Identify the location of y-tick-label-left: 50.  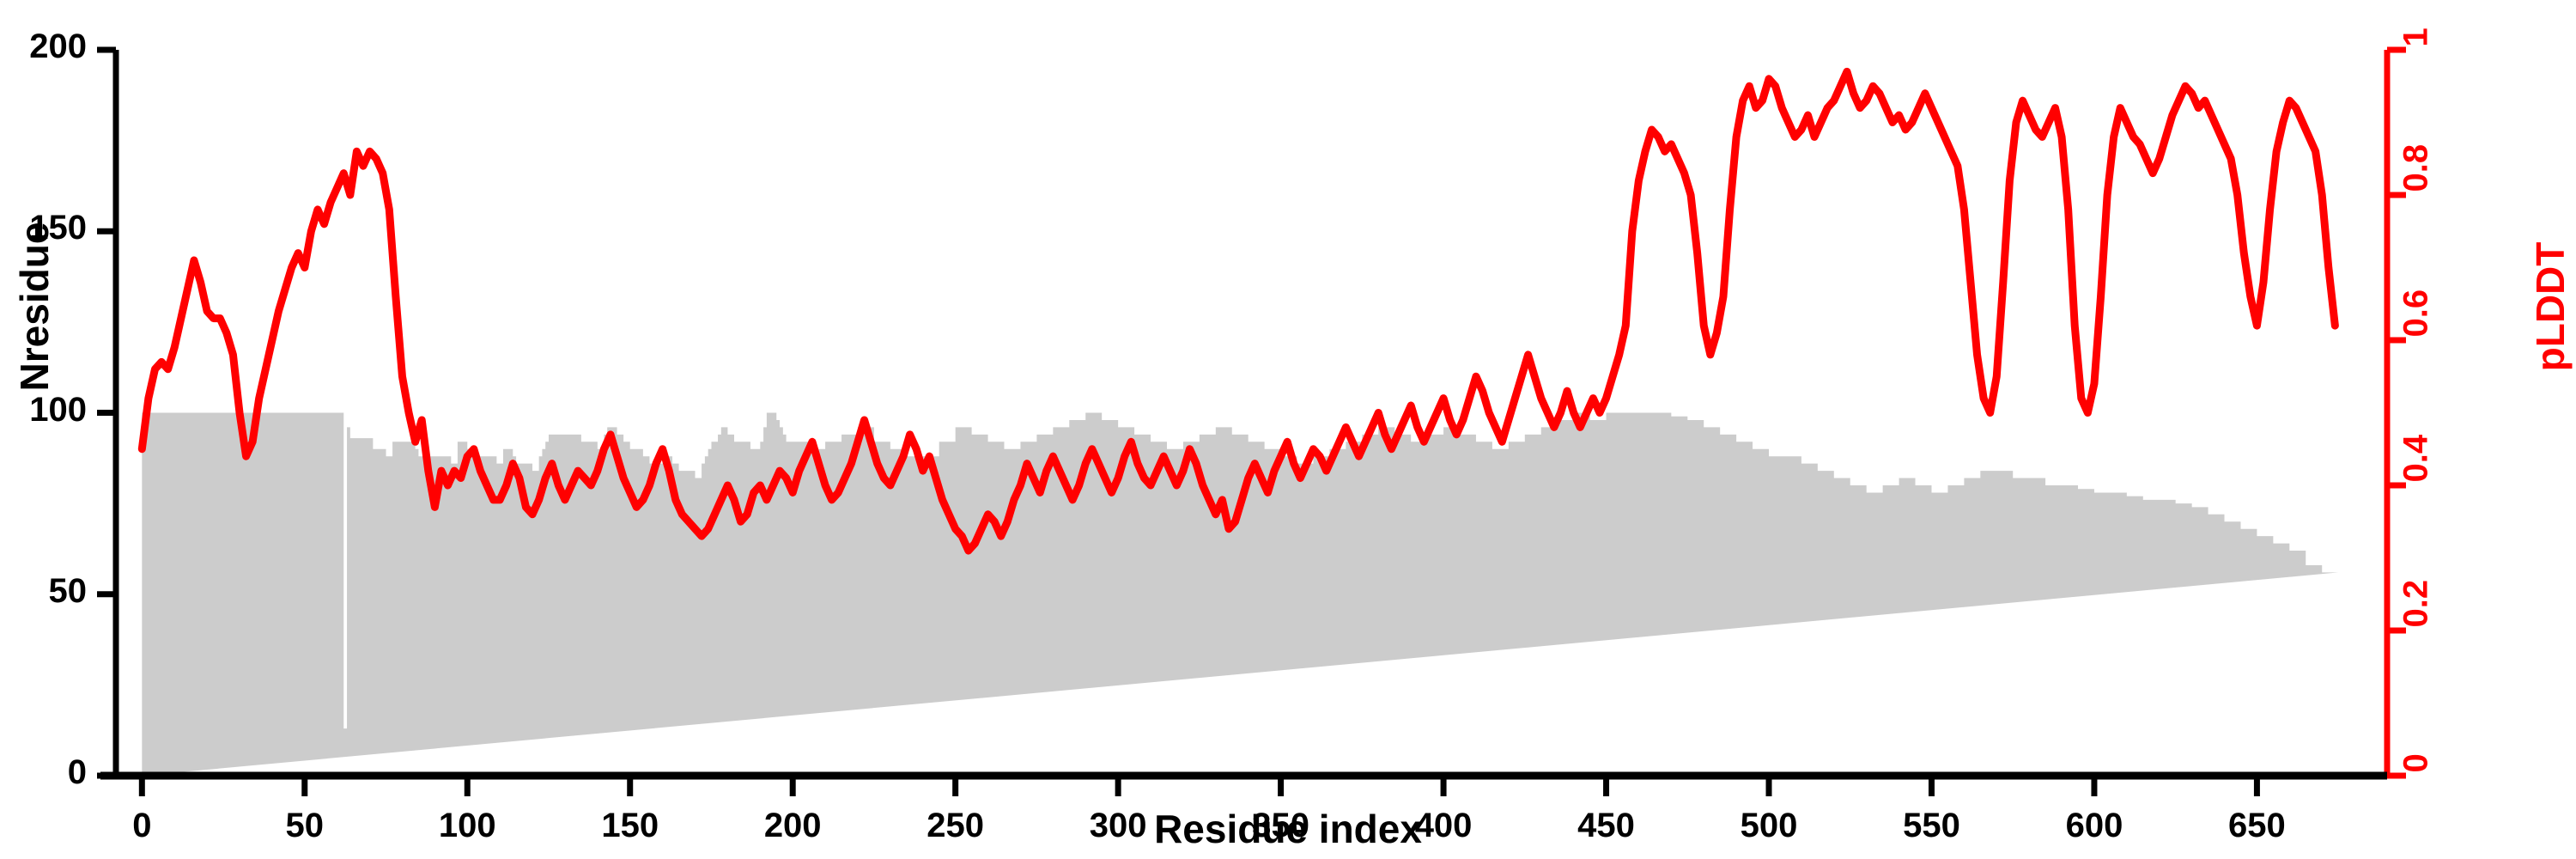
(68, 590).